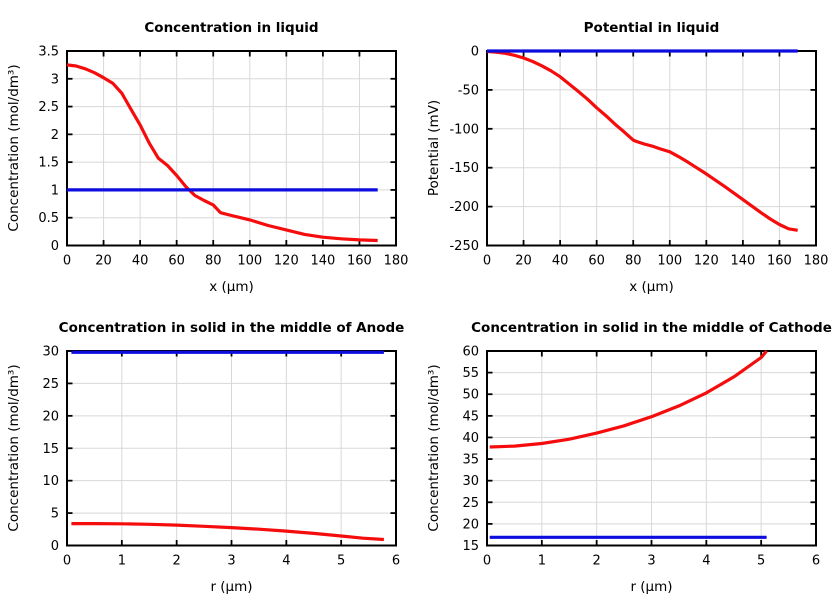  Describe the element at coordinates (470, 438) in the screenshot. I see `y-tick-label: 40` at that location.